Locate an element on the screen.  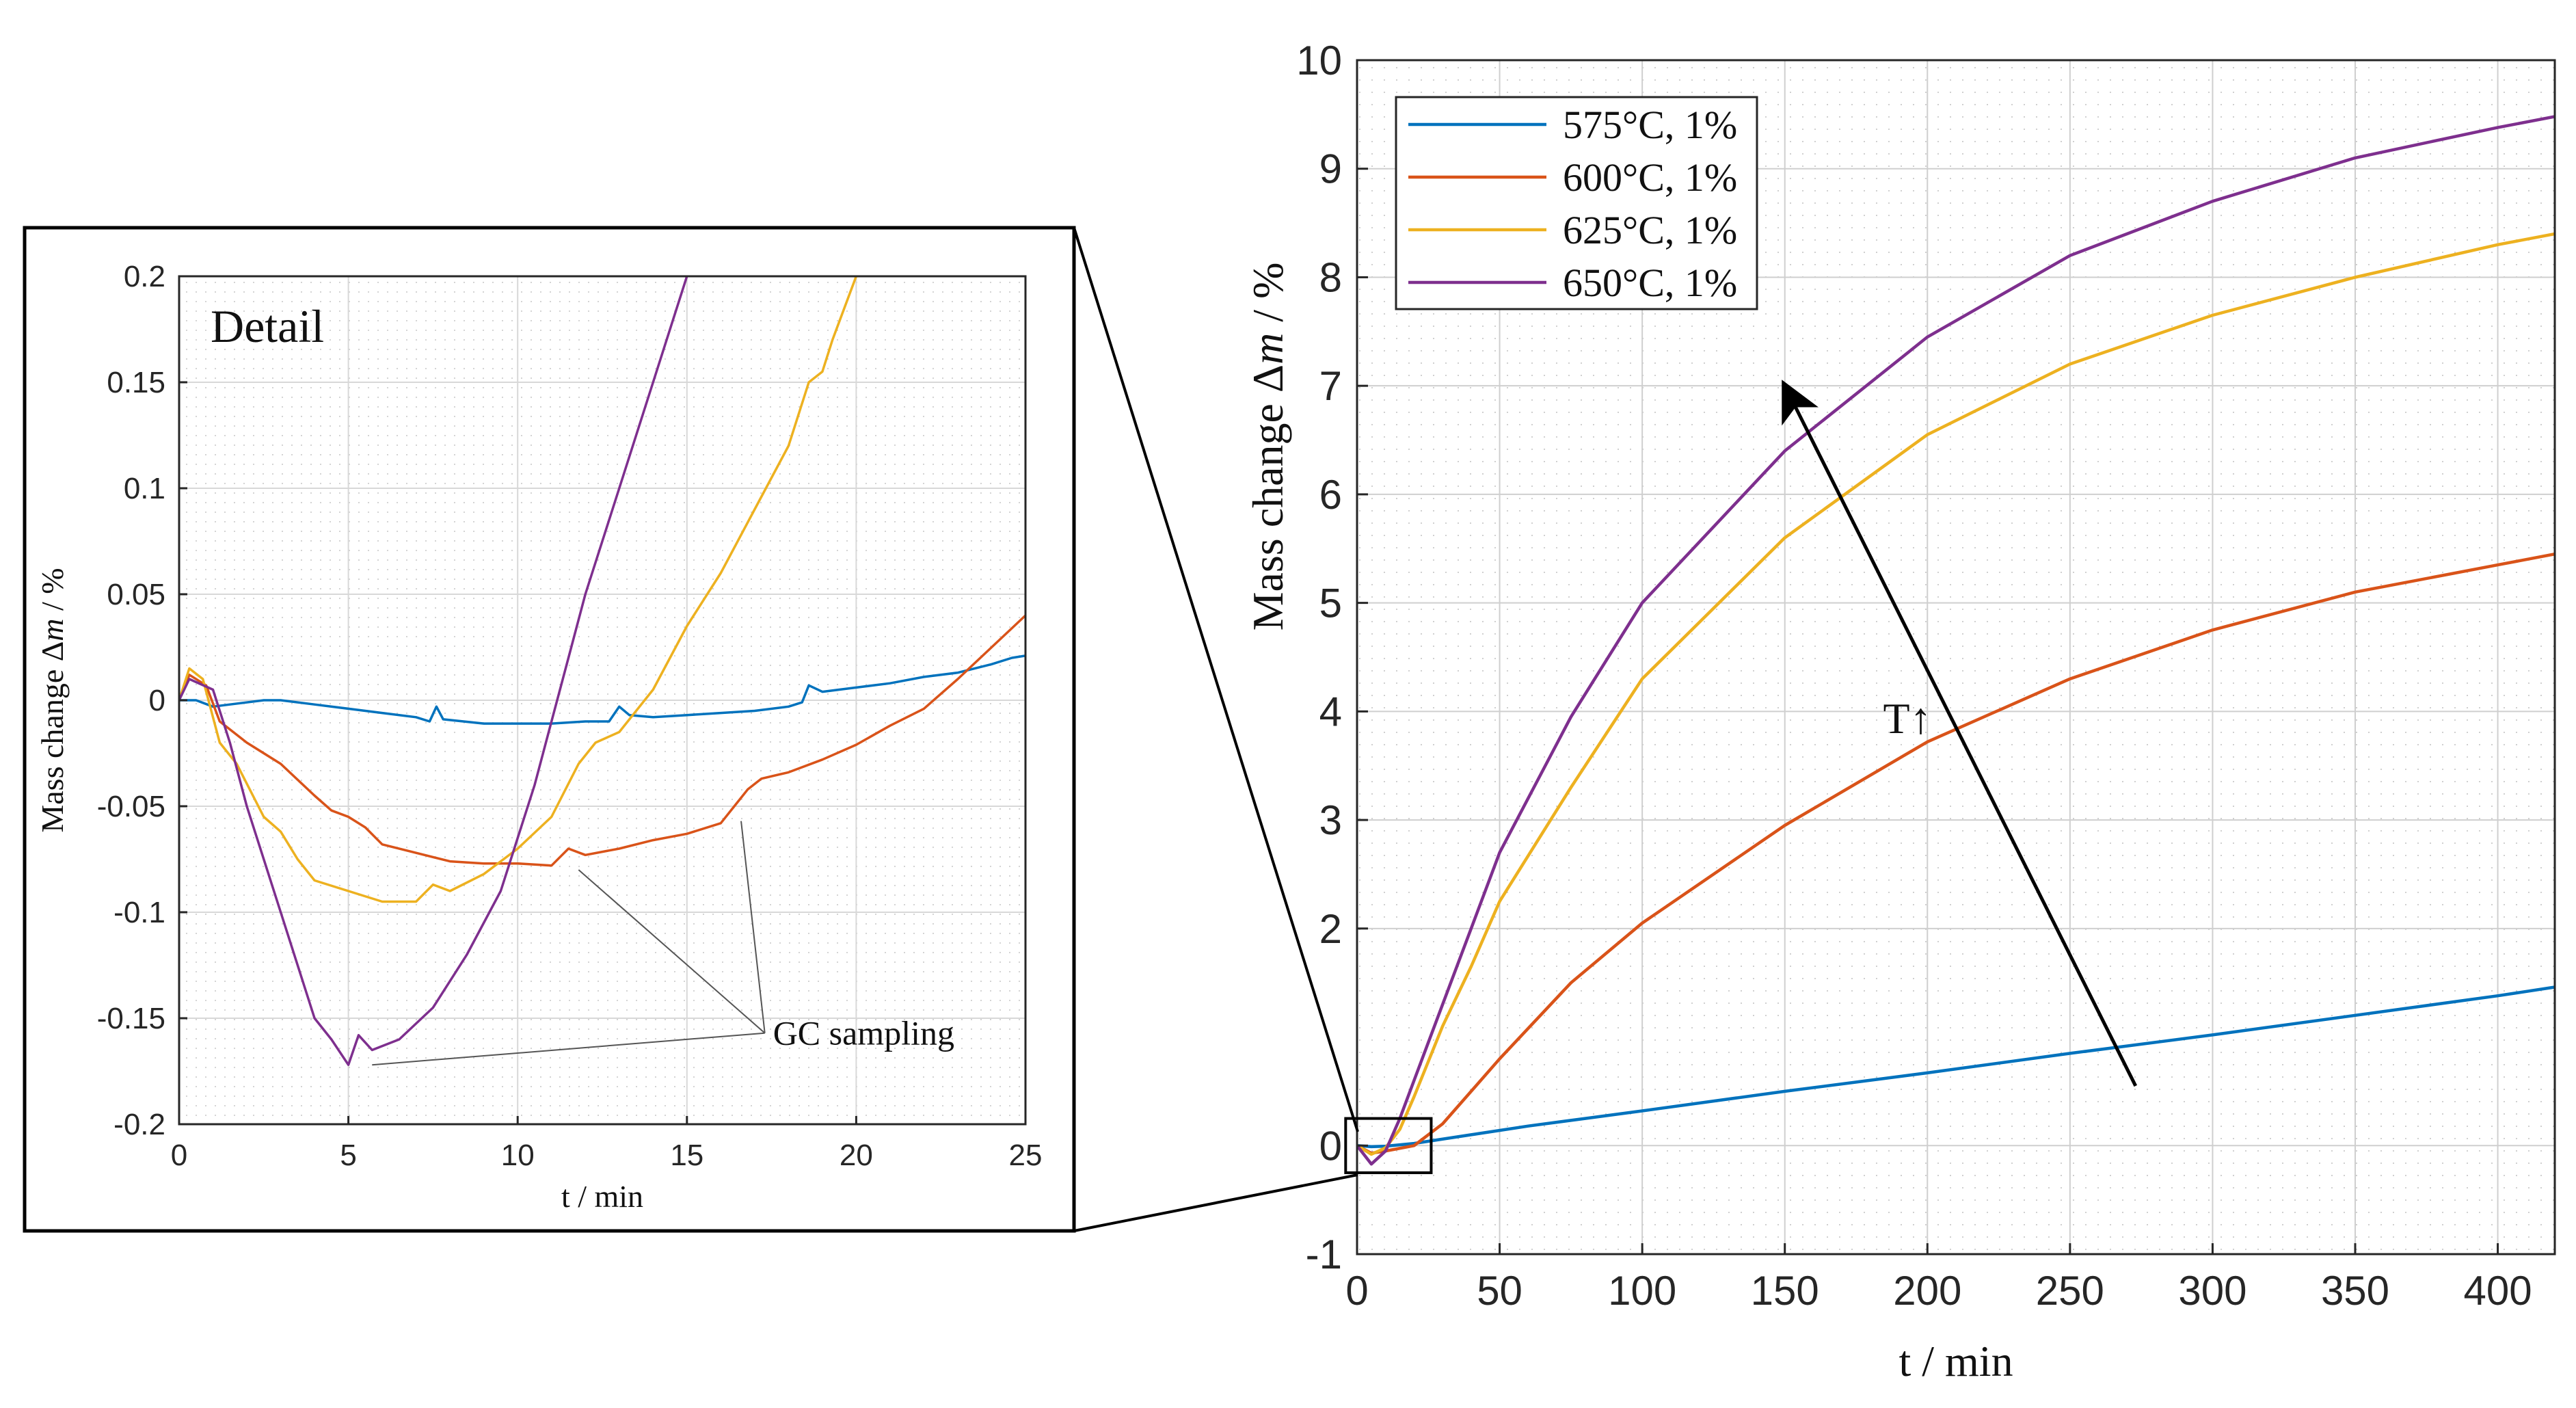
main-x-ticks: 0 50 100 150 200 250 300 350 400 is located at coordinates (1938, 1278).